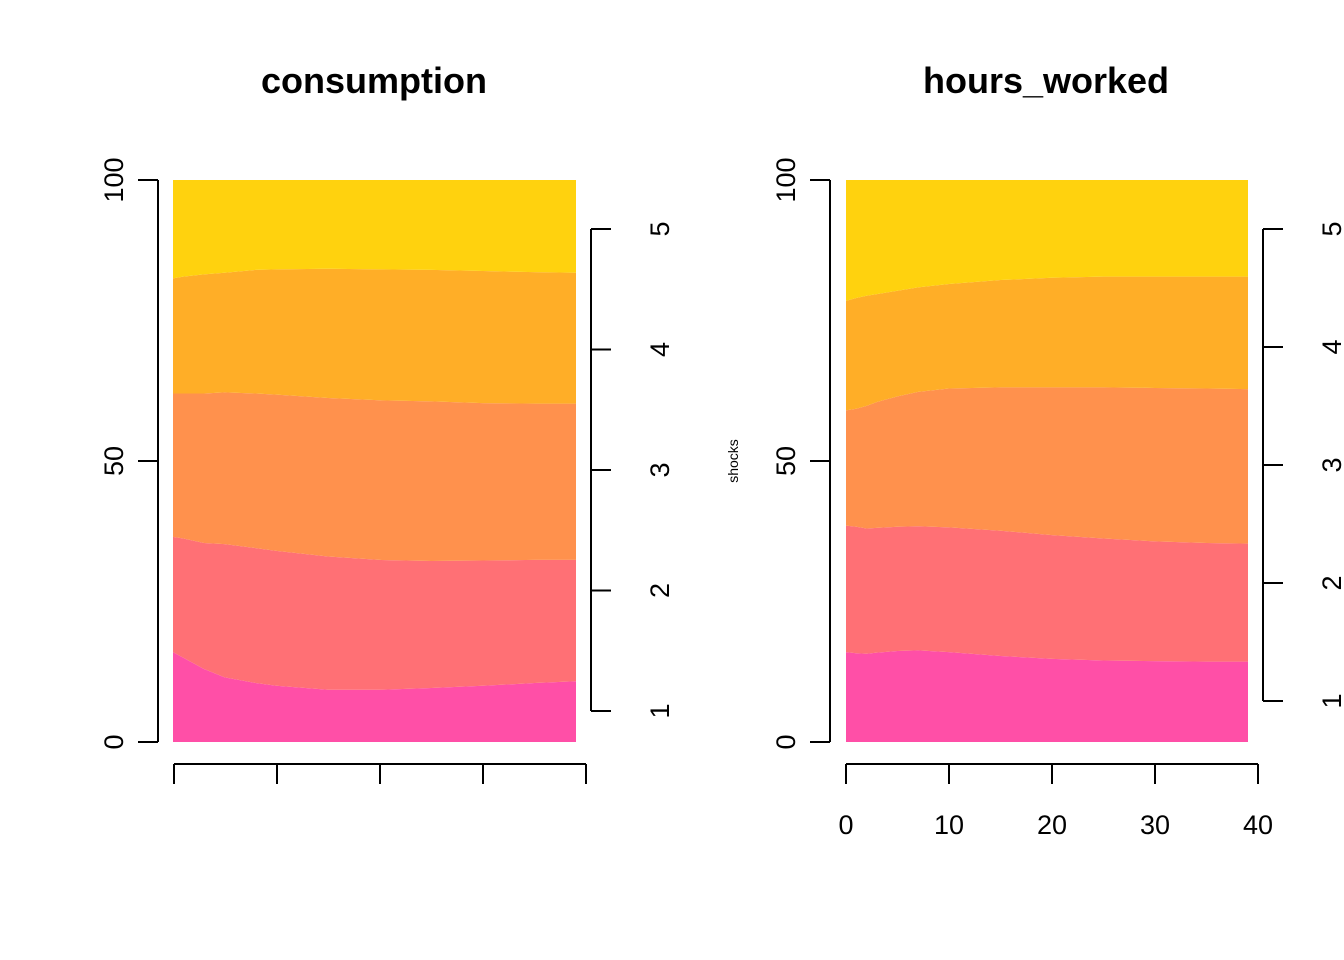  Describe the element at coordinates (1052, 825) in the screenshot. I see `x-tick-label: 20` at that location.